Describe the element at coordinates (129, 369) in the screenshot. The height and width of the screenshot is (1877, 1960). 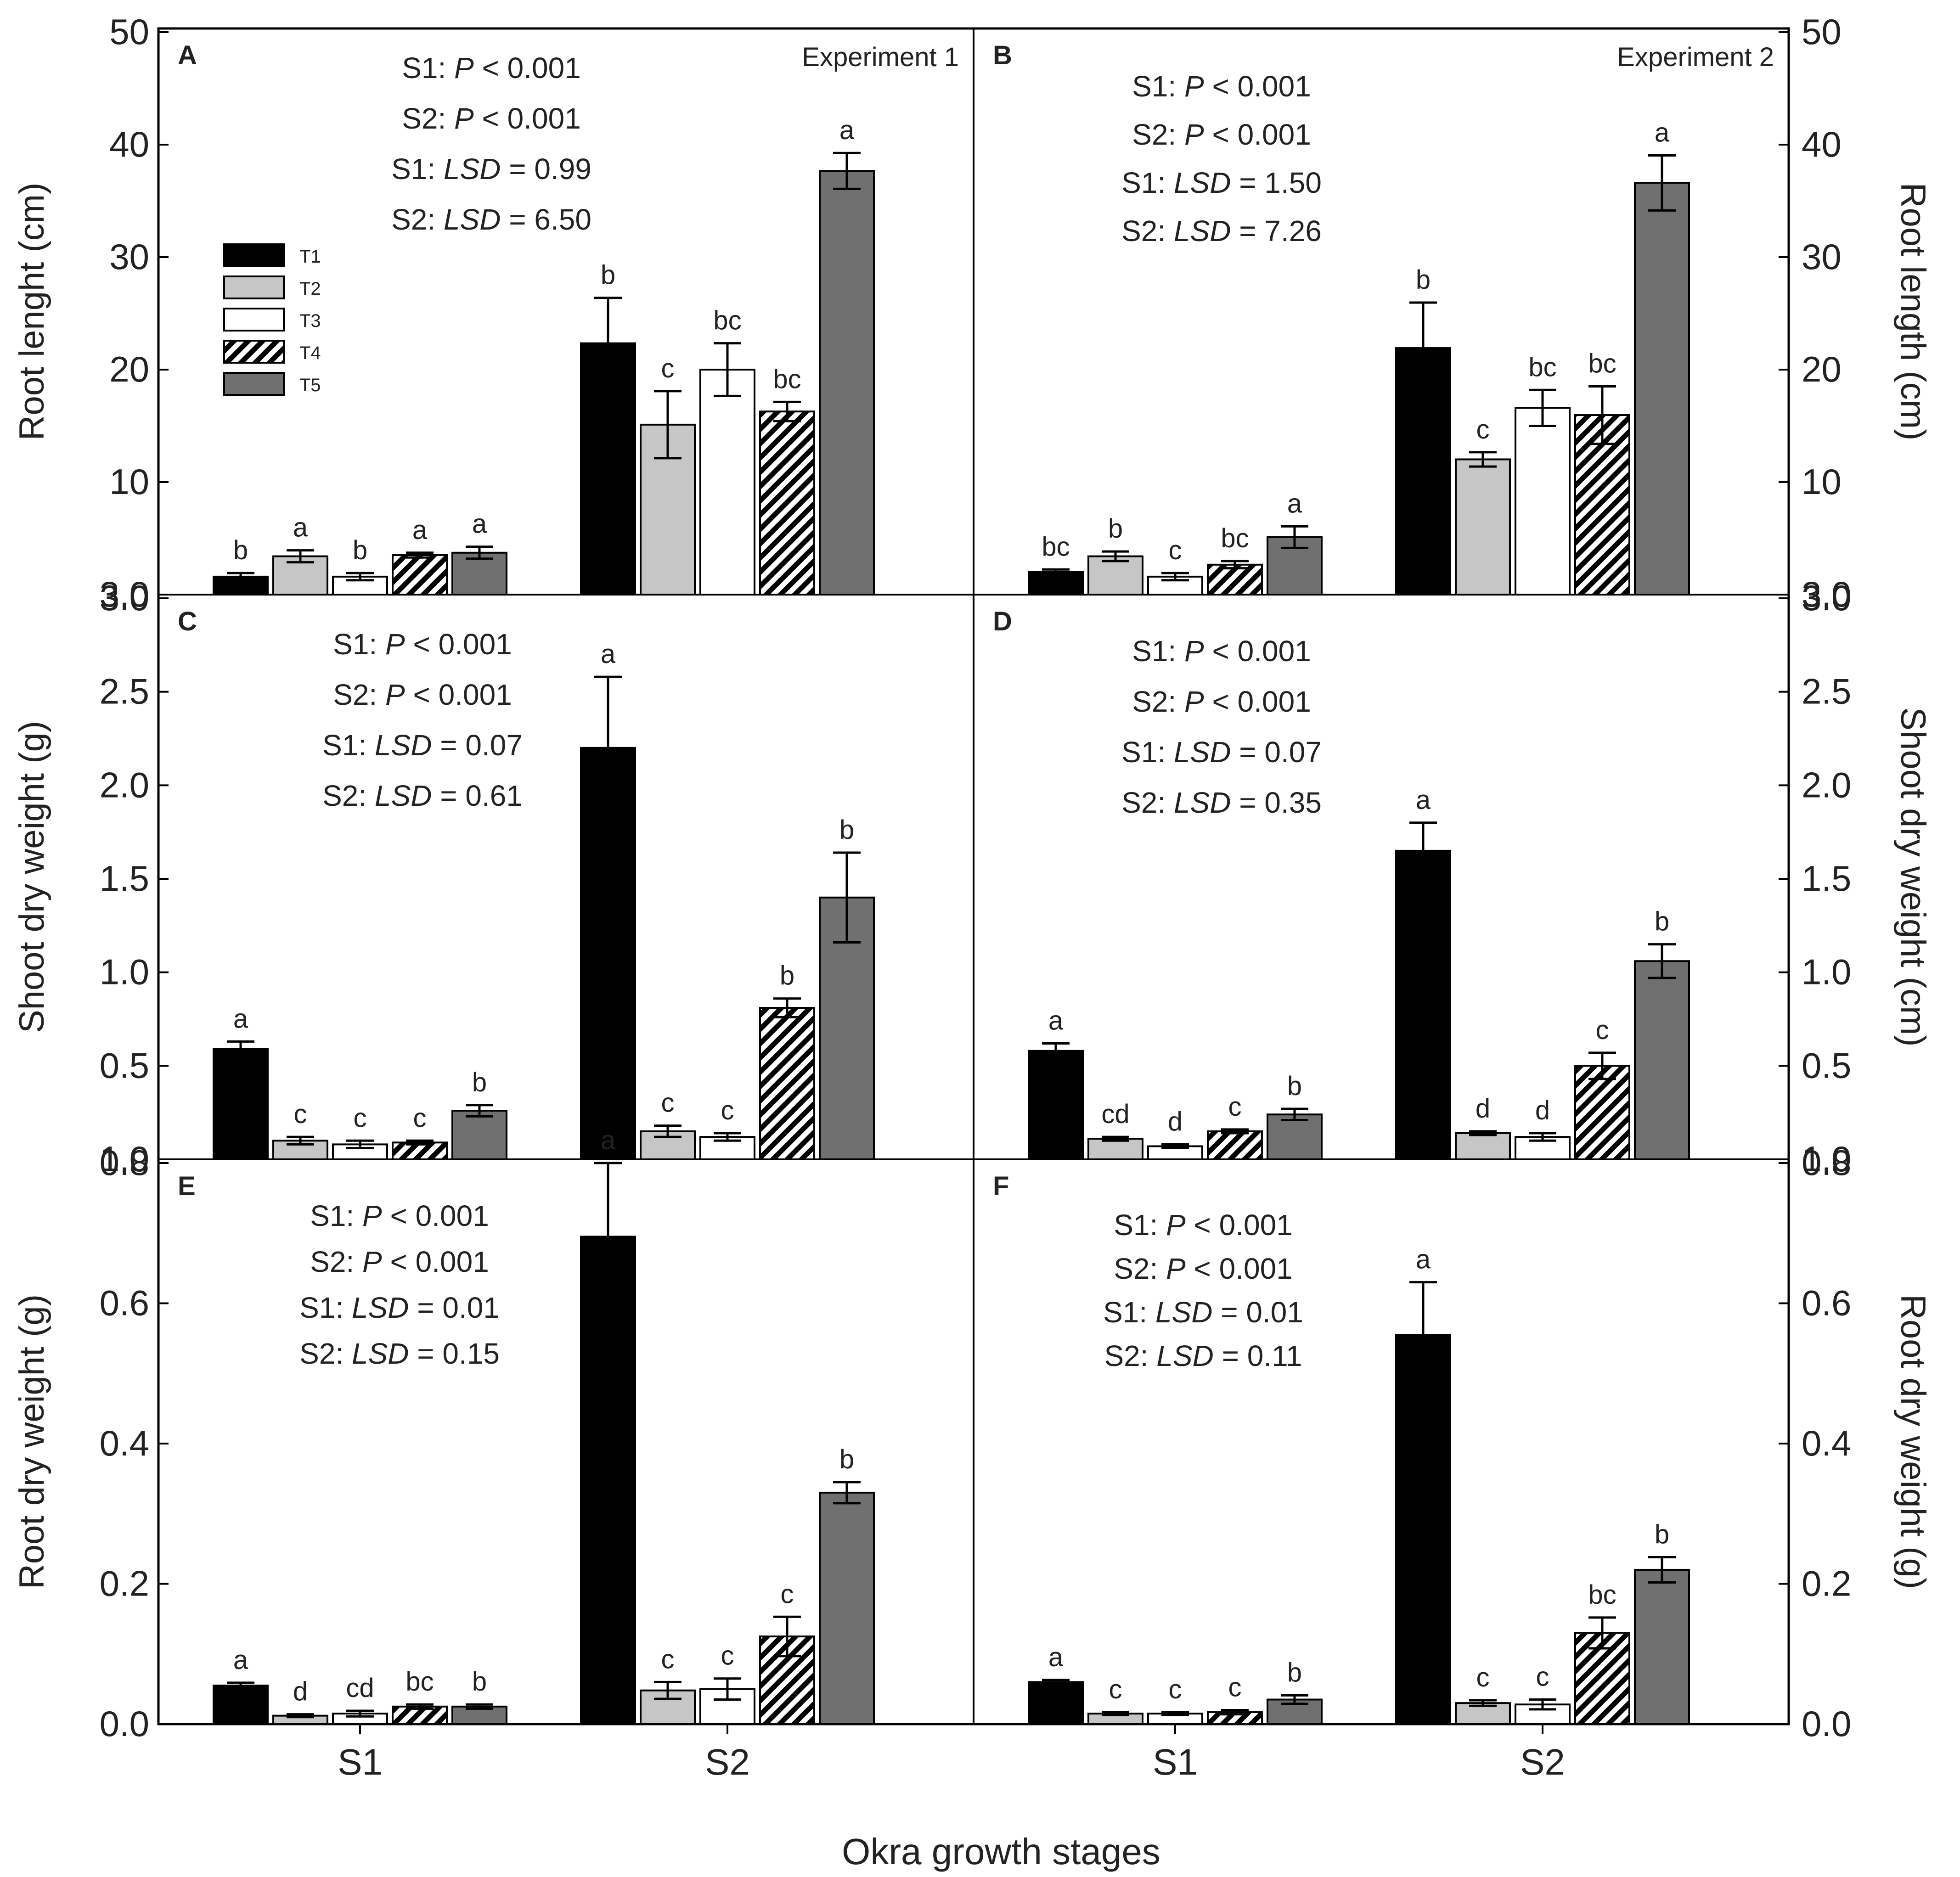
I see `y-tick-label: 20` at that location.